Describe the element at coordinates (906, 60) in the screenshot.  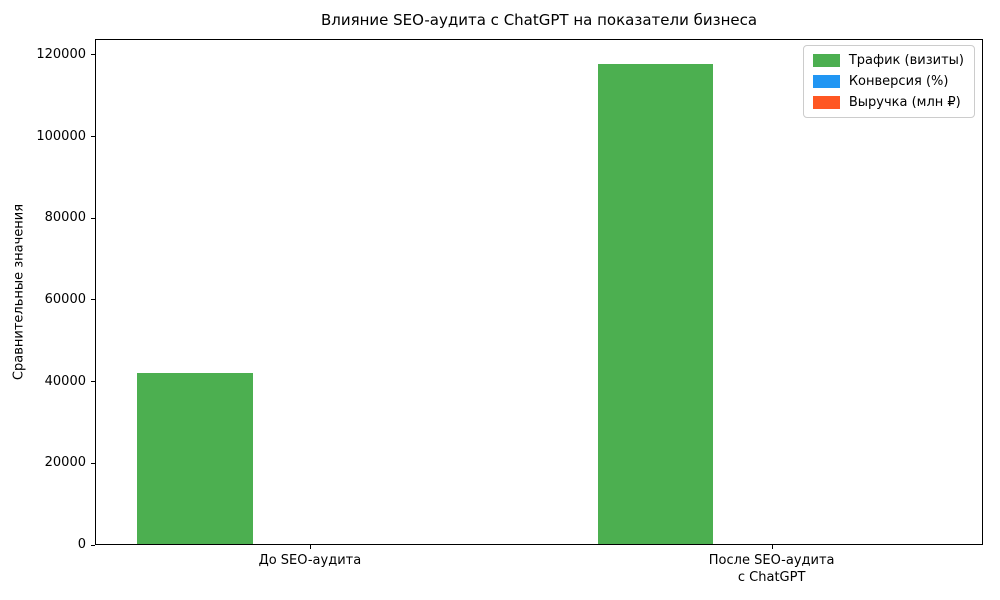
I see `legend-label: Трафик (визиты)` at that location.